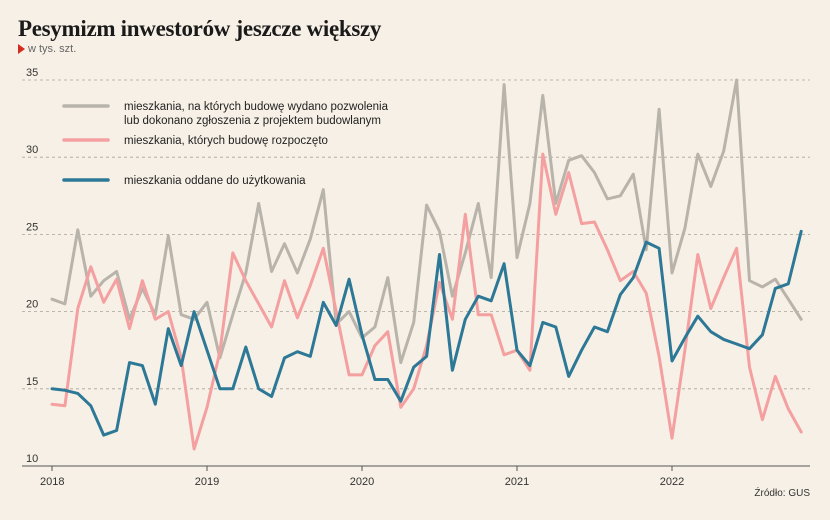 This screenshot has width=830, height=520. Describe the element at coordinates (672, 482) in the screenshot. I see `x-tick-label-2022: 2022` at that location.